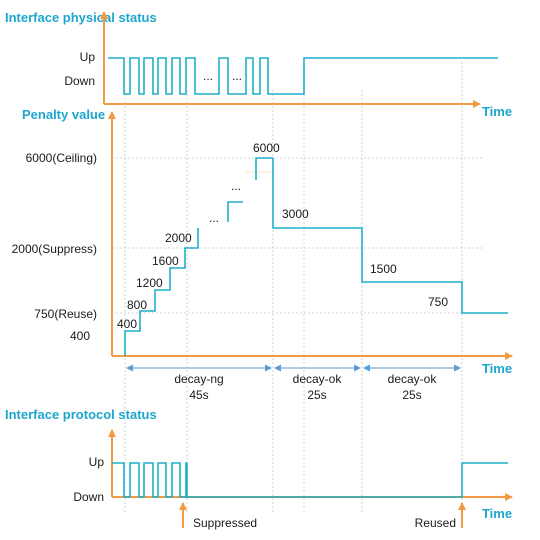 The width and height of the screenshot is (540, 540). I want to click on penalty-decay-steps, so click(390, 236).